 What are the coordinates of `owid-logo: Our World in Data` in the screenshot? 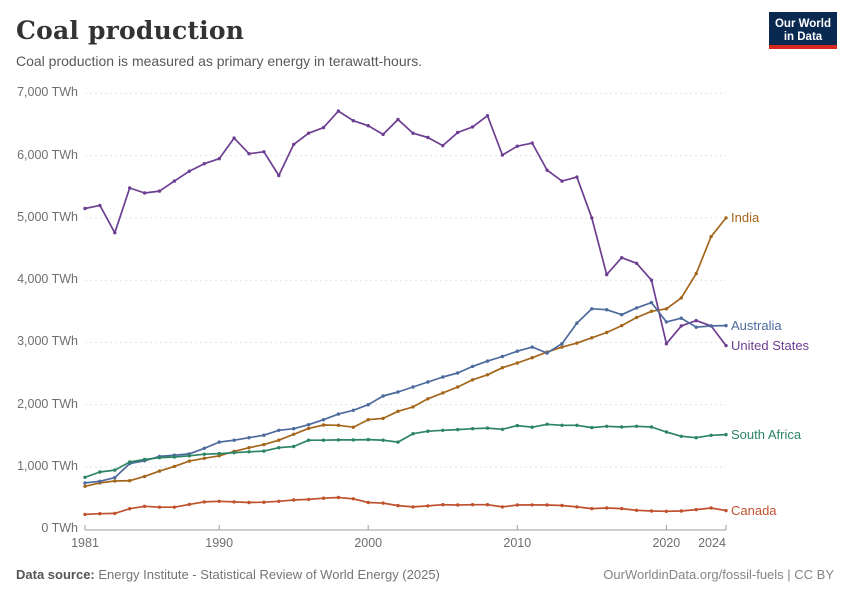 It's located at (803, 30).